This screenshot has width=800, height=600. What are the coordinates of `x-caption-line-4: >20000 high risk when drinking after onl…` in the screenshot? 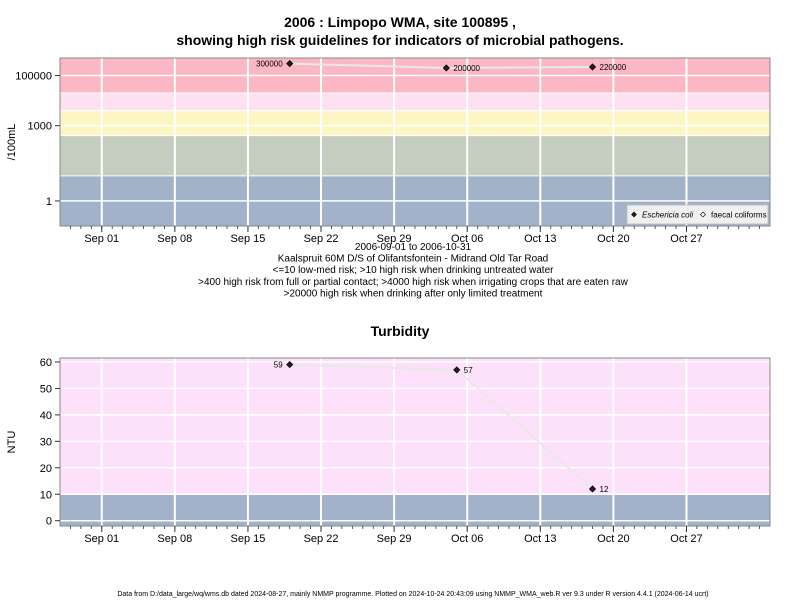 It's located at (413, 293).